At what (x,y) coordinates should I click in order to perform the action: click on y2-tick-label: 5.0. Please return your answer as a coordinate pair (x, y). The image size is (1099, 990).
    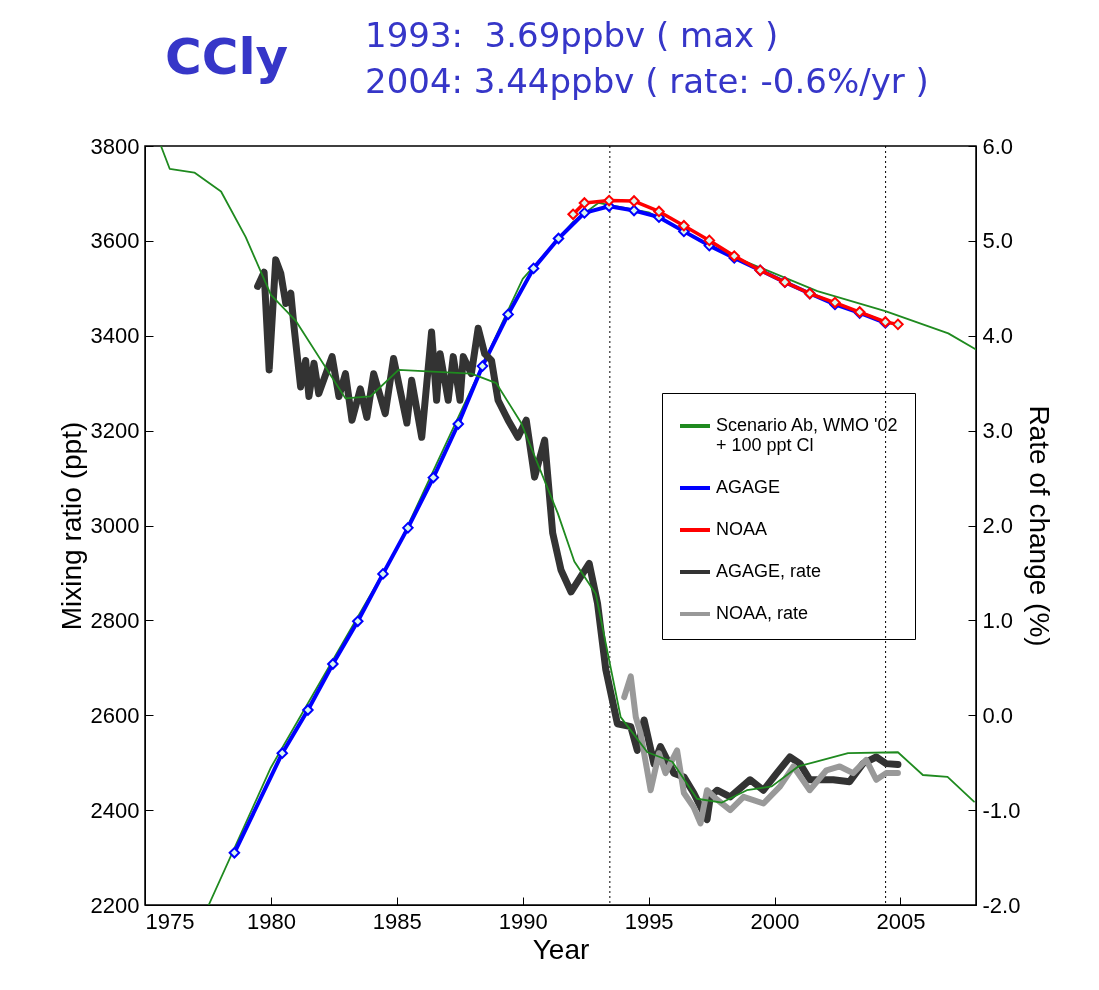
    Looking at the image, I should click on (998, 241).